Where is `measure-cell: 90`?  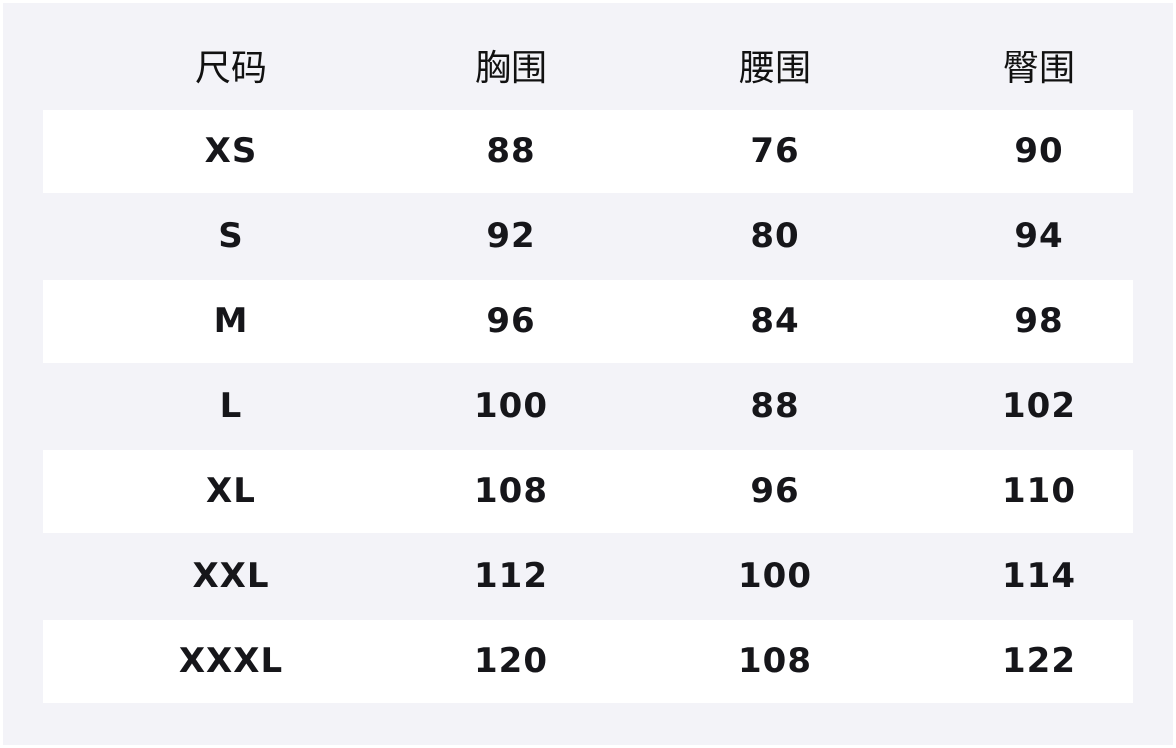 measure-cell: 90 is located at coordinates (1039, 151).